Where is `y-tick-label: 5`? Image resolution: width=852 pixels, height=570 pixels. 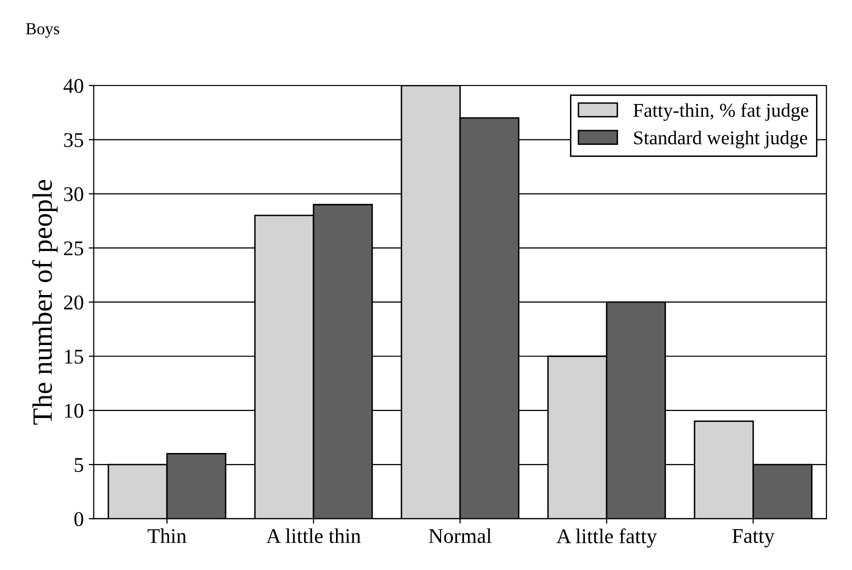
y-tick-label: 5 is located at coordinates (79, 465).